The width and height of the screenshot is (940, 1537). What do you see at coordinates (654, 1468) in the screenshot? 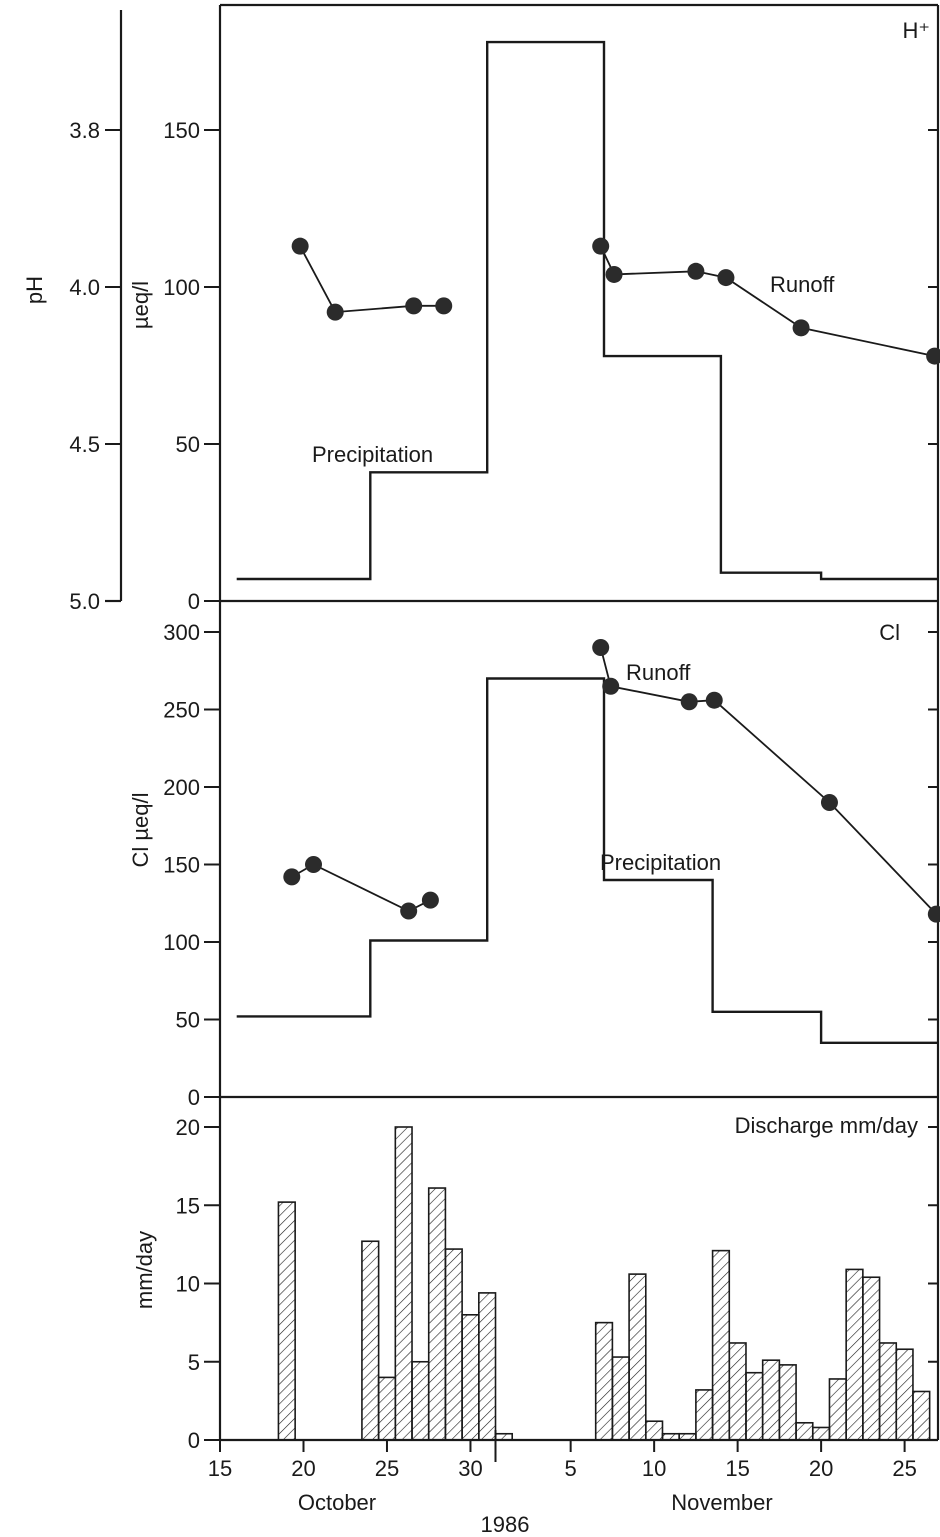
I see `x-tick-label: 10` at bounding box center [654, 1468].